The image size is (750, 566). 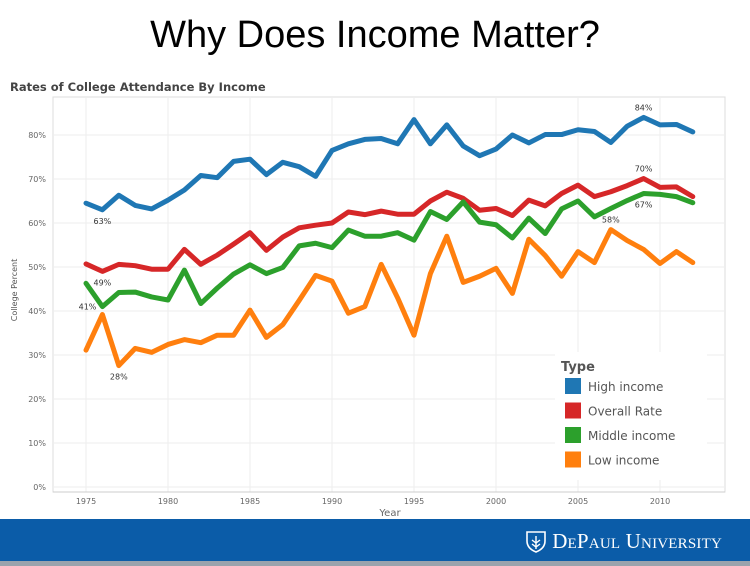 What do you see at coordinates (389, 513) in the screenshot?
I see `x-axis-label: Year` at bounding box center [389, 513].